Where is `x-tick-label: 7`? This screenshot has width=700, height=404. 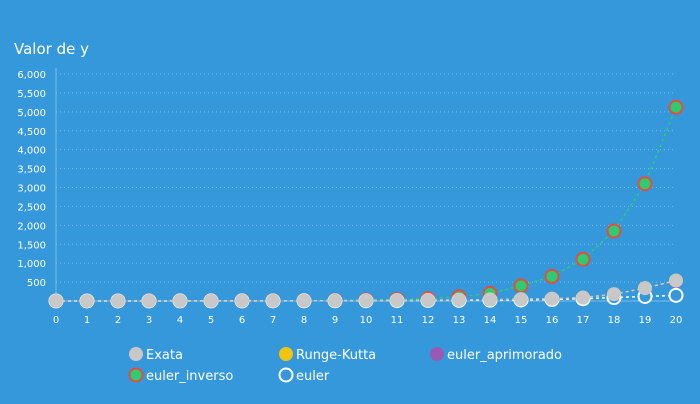
x-tick-label: 7 is located at coordinates (273, 320).